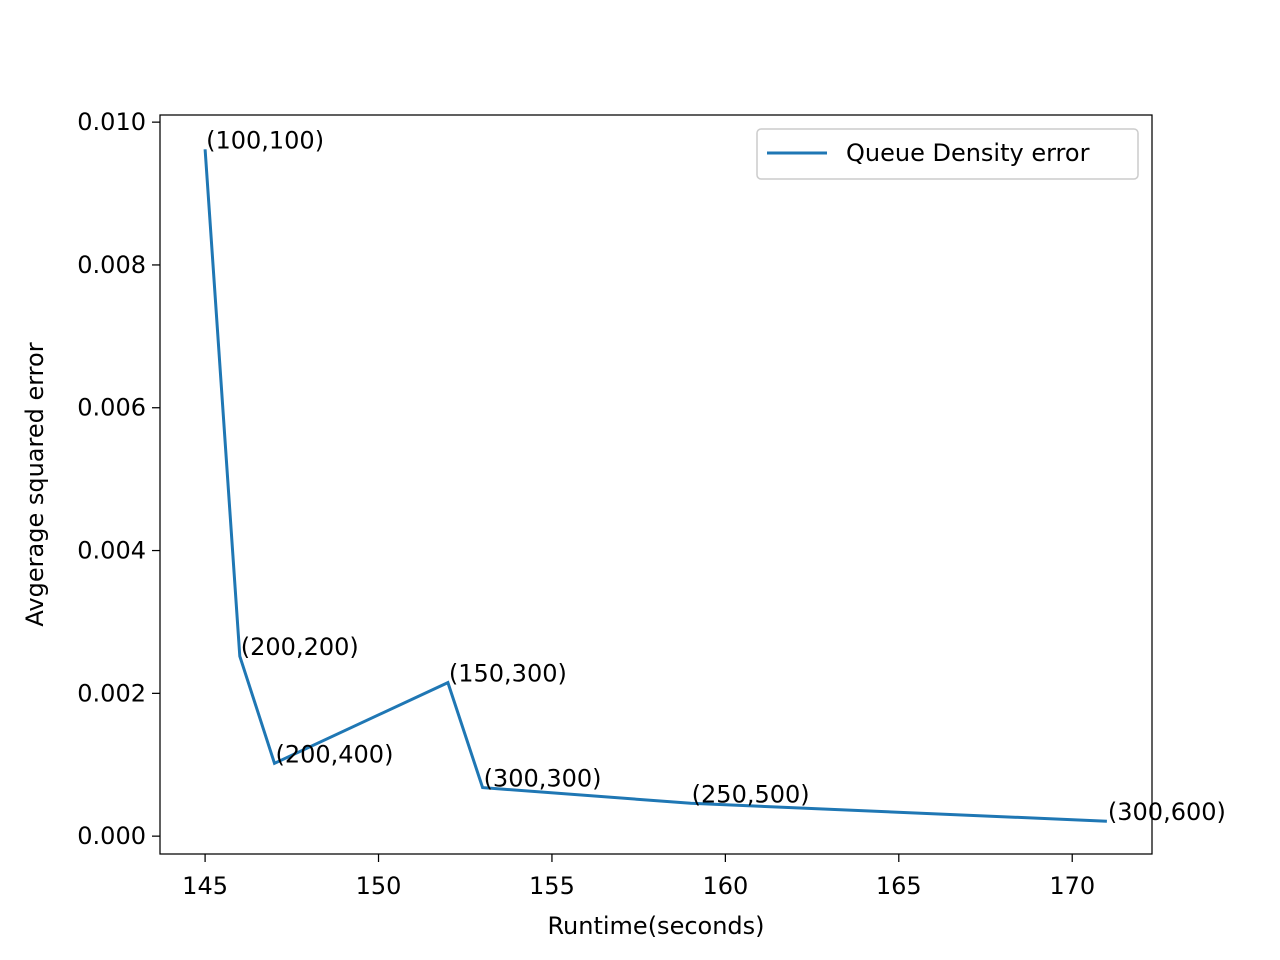 The image size is (1280, 960). Describe the element at coordinates (543, 779) in the screenshot. I see `point-label: (300,300)` at that location.